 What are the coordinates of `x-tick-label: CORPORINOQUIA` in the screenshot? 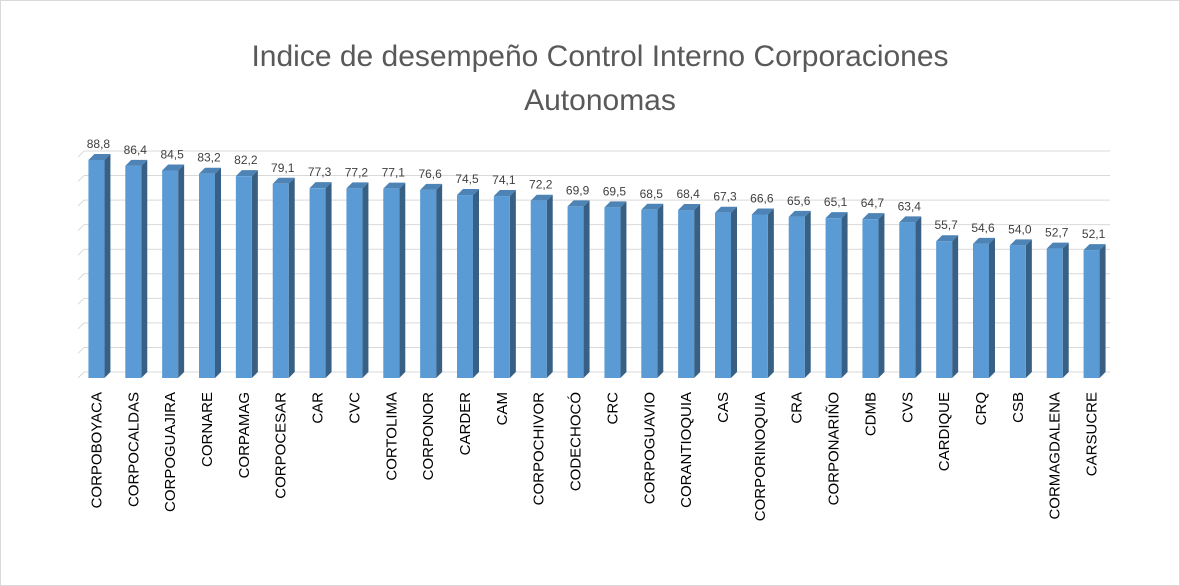 It's located at (760, 456).